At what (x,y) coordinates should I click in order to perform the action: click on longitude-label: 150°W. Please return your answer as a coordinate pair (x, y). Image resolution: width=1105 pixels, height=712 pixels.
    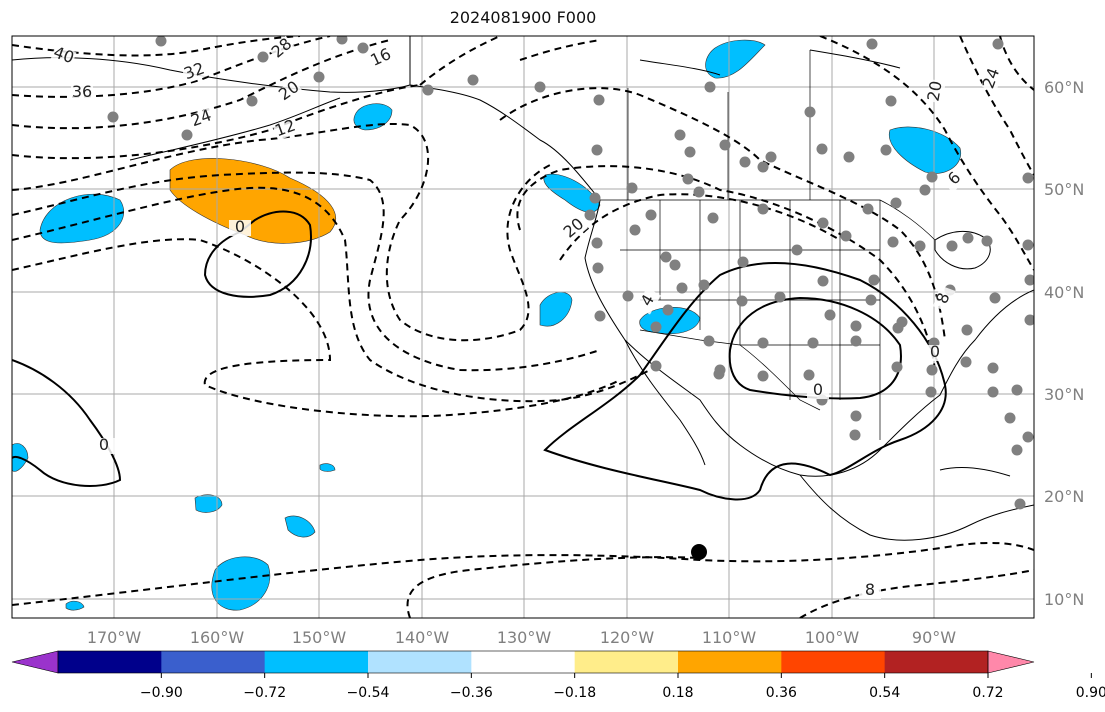
    Looking at the image, I should click on (319, 637).